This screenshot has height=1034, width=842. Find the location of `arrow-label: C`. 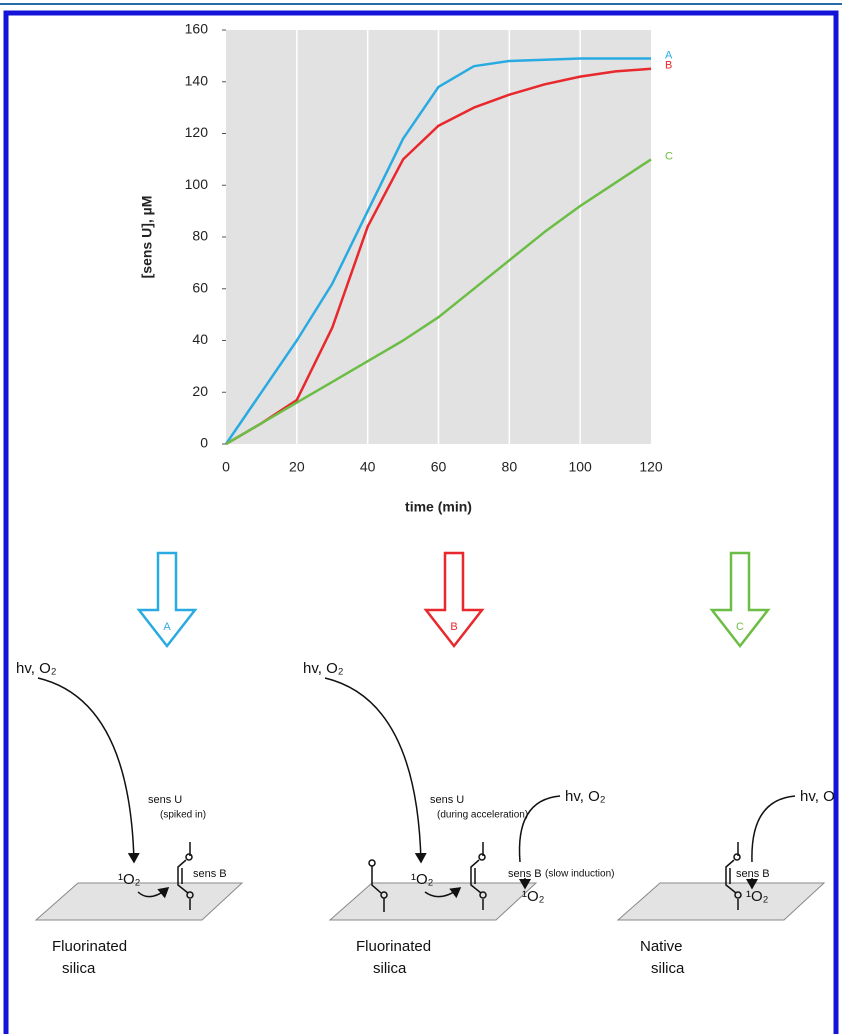

arrow-label: C is located at coordinates (740, 627).